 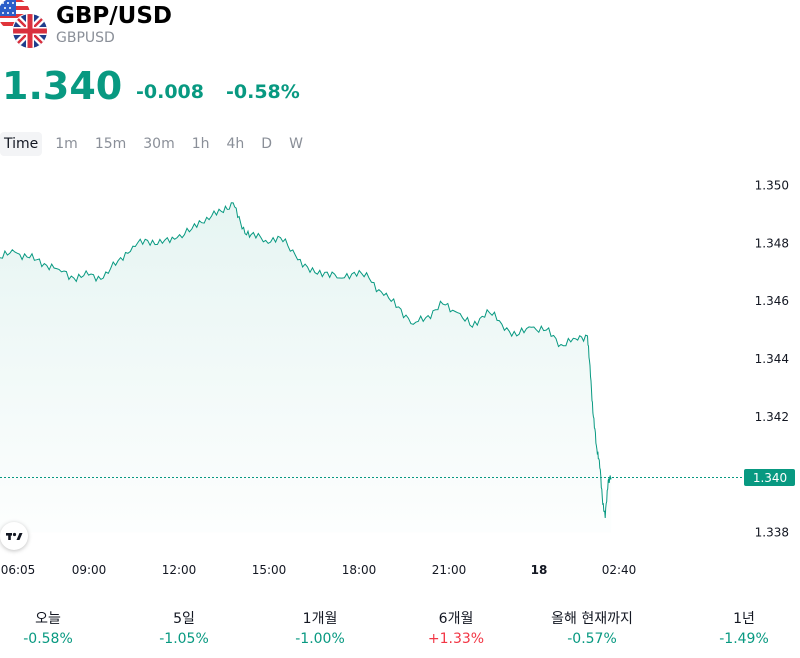 I want to click on x-tick-label: 06:05, so click(x=18, y=570).